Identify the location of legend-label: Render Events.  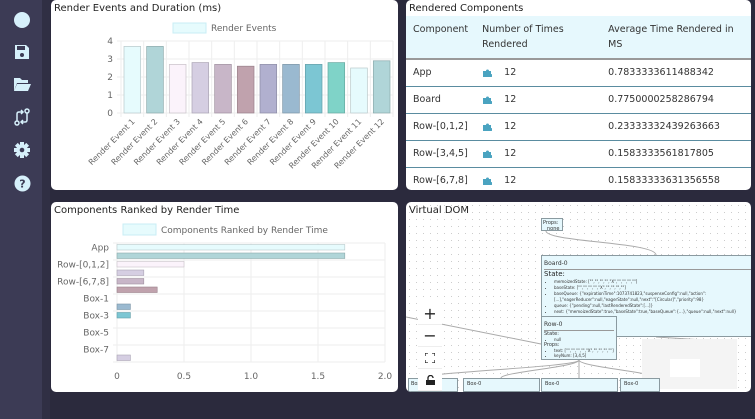
(244, 29).